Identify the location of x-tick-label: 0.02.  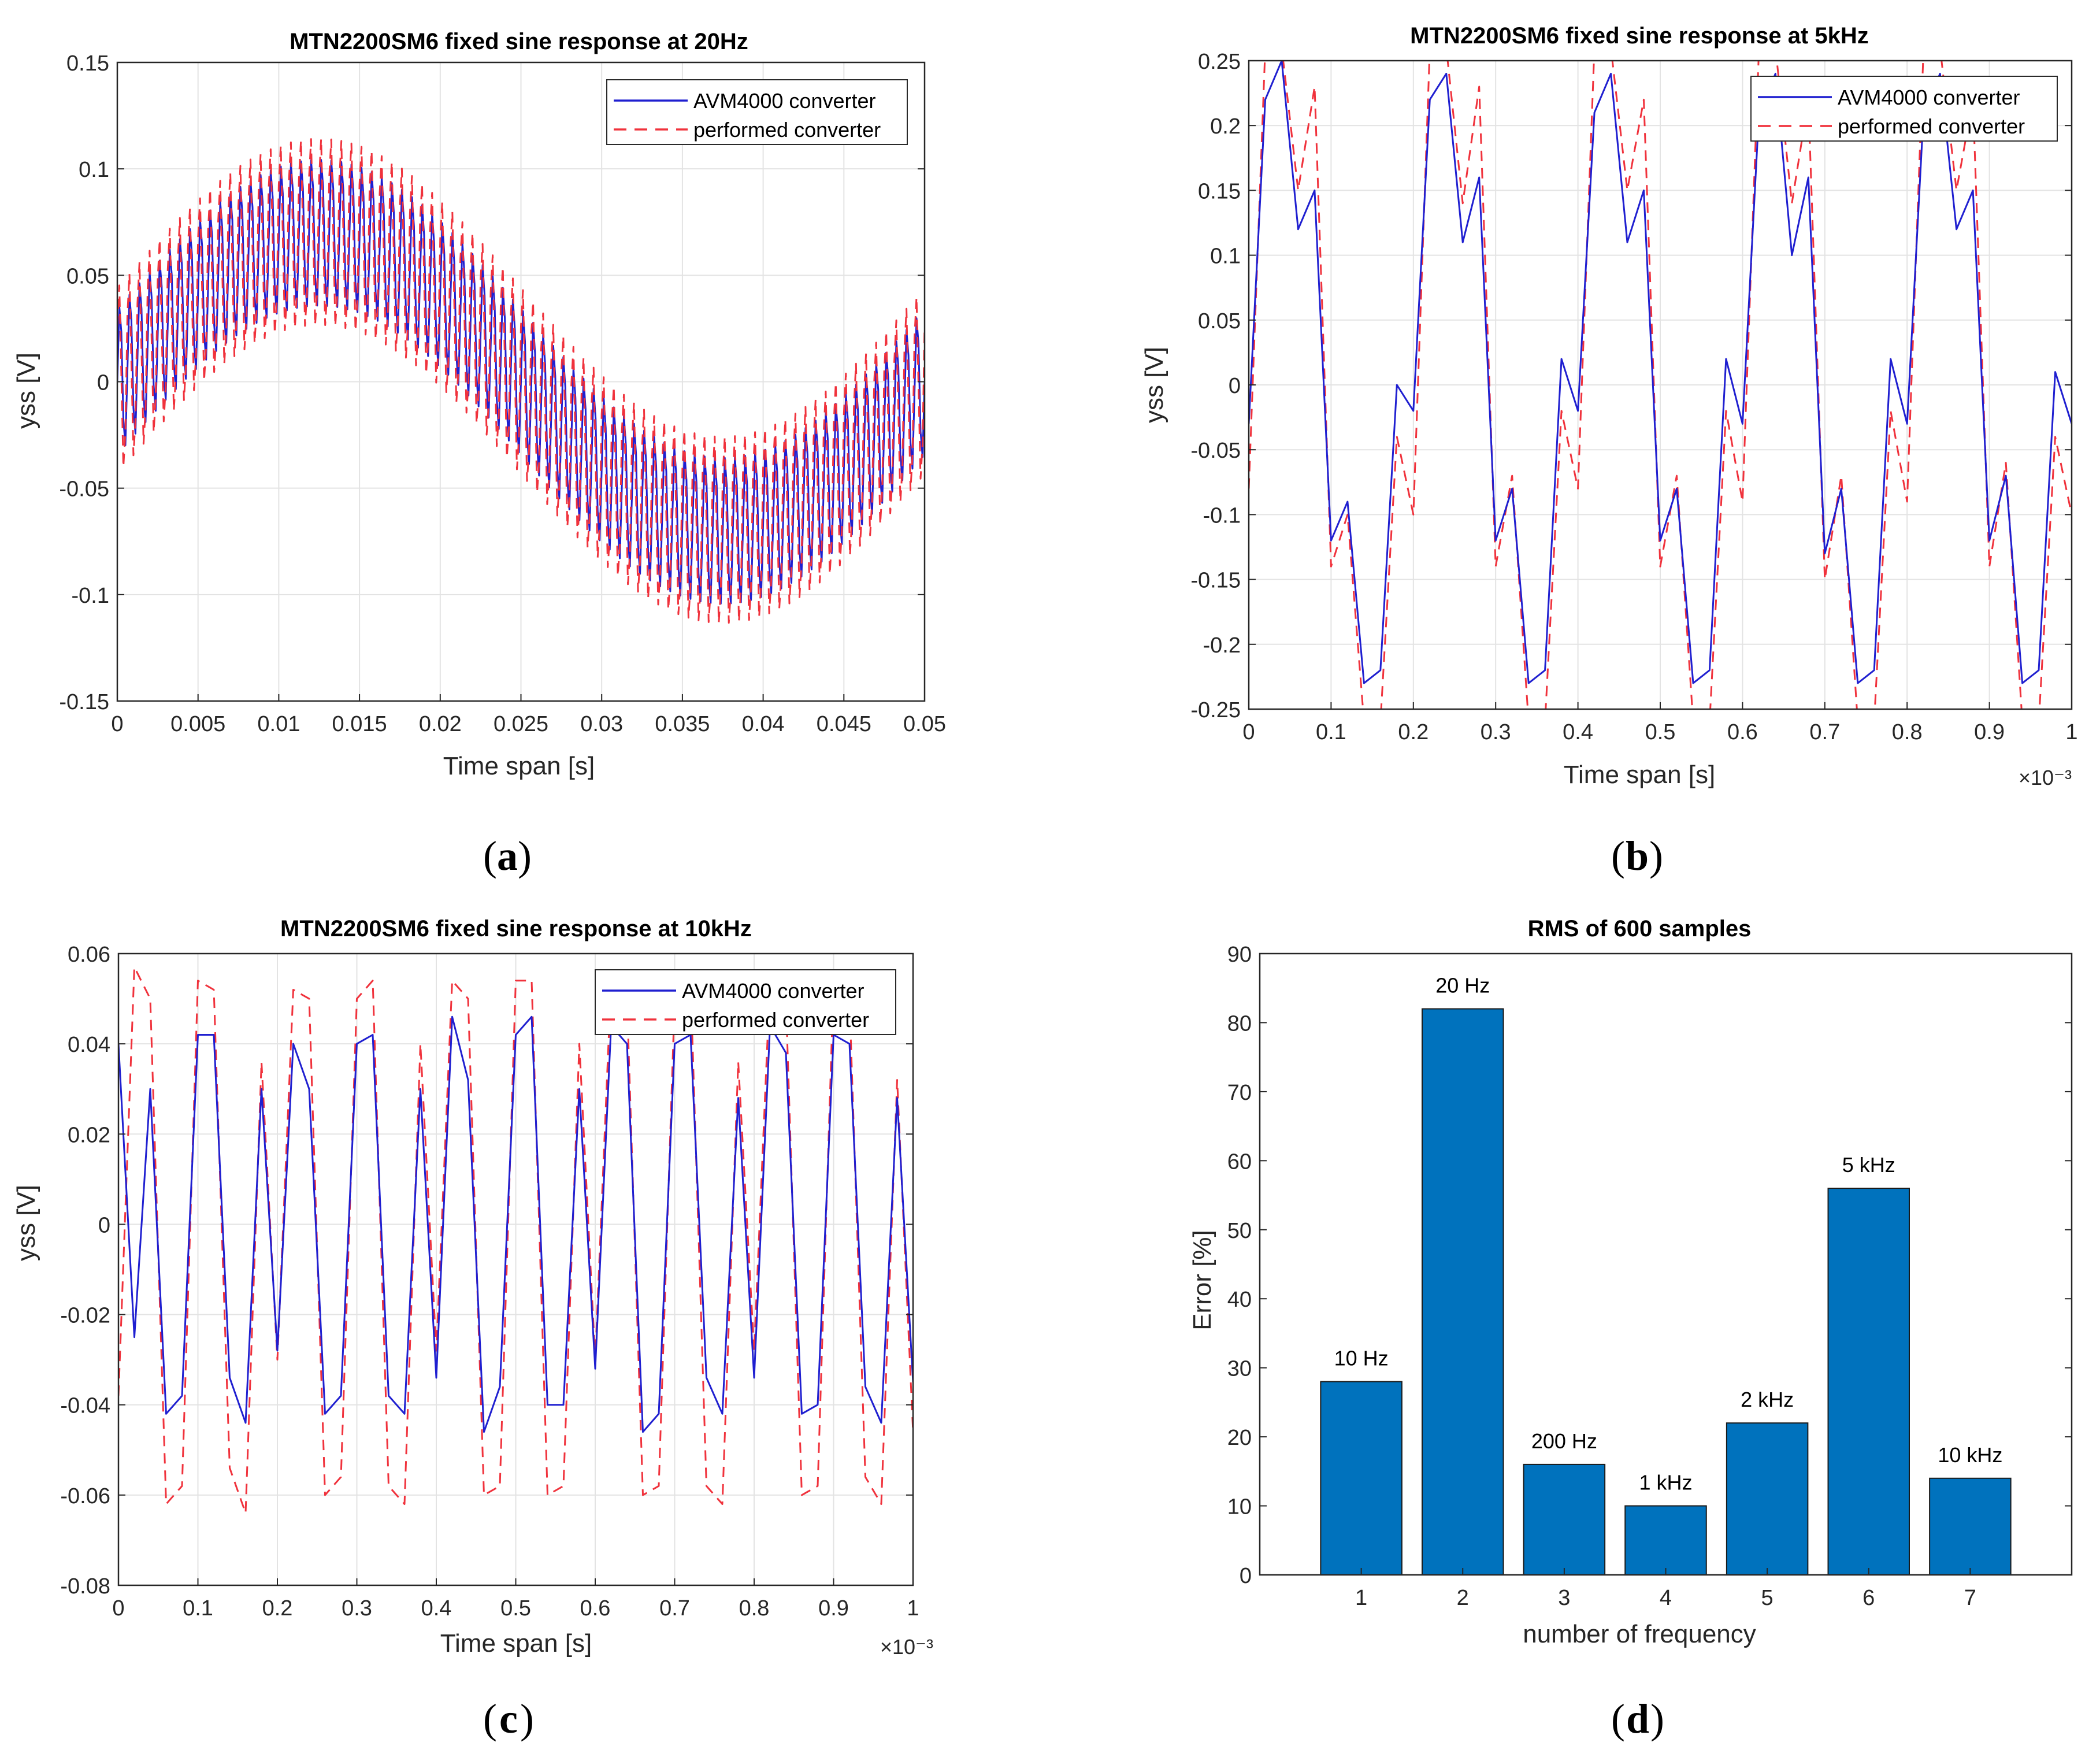
(441, 724).